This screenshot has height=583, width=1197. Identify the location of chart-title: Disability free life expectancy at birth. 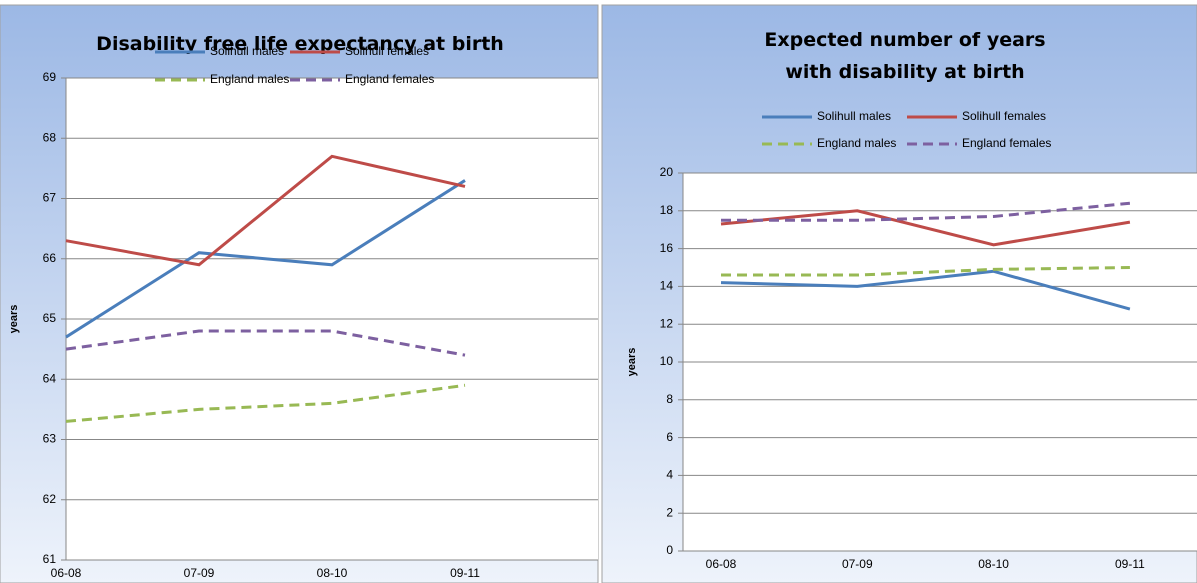
(300, 44).